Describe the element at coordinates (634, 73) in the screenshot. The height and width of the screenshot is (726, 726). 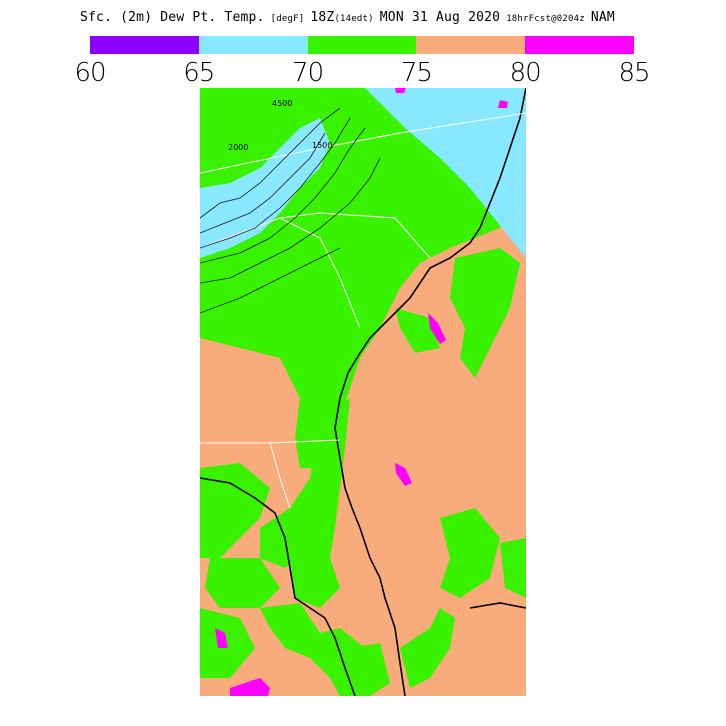
I see `legend-label: 85` at that location.